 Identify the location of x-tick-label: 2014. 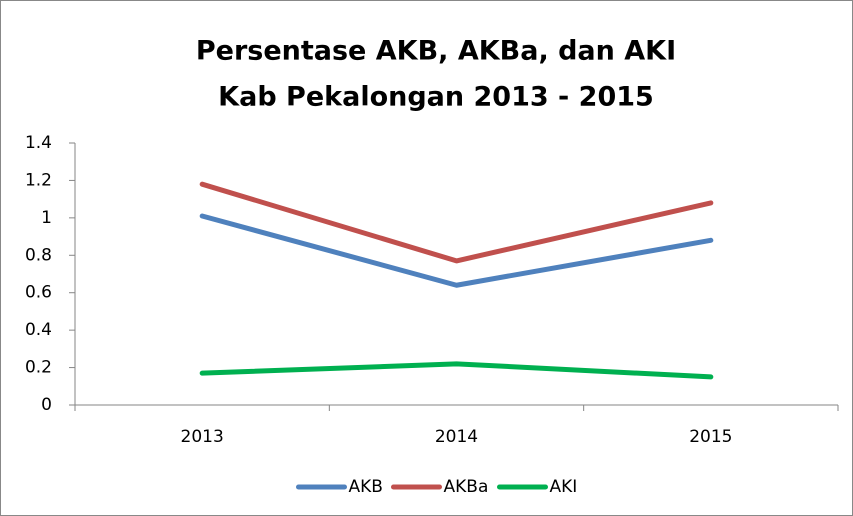
(456, 437).